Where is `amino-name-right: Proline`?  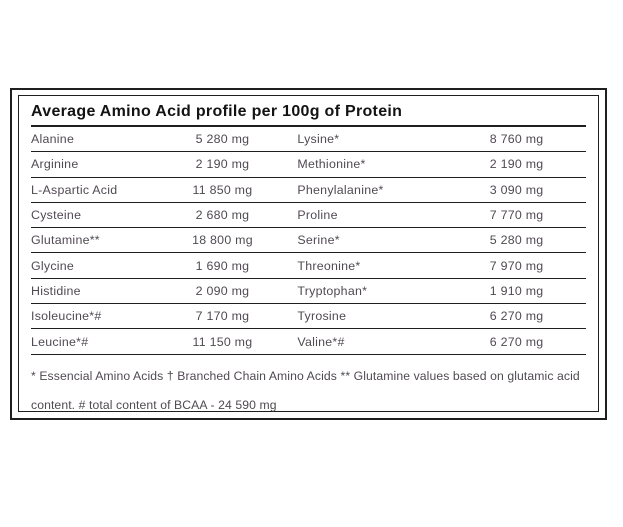 amino-name-right: Proline is located at coordinates (317, 215).